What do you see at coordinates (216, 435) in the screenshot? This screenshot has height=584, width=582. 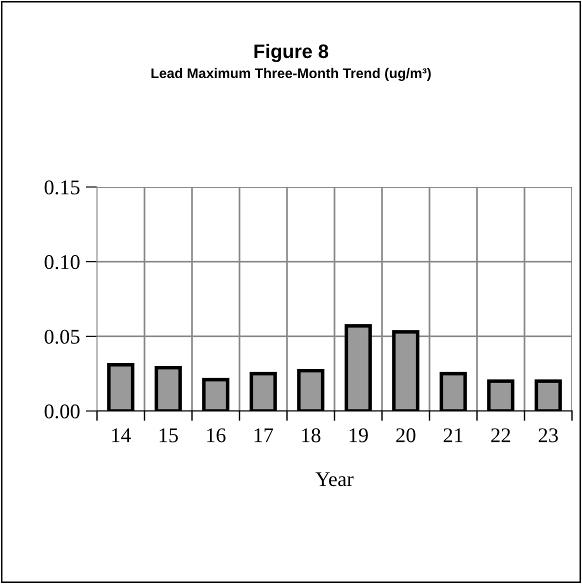 I see `x-tick-label: 16` at bounding box center [216, 435].